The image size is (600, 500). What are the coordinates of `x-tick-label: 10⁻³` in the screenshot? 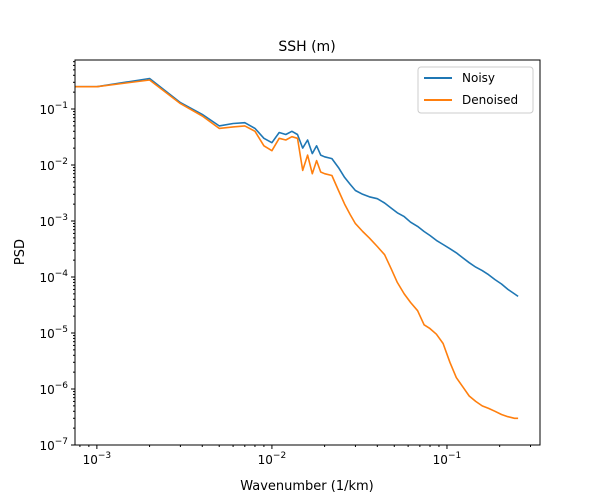 It's located at (97, 459).